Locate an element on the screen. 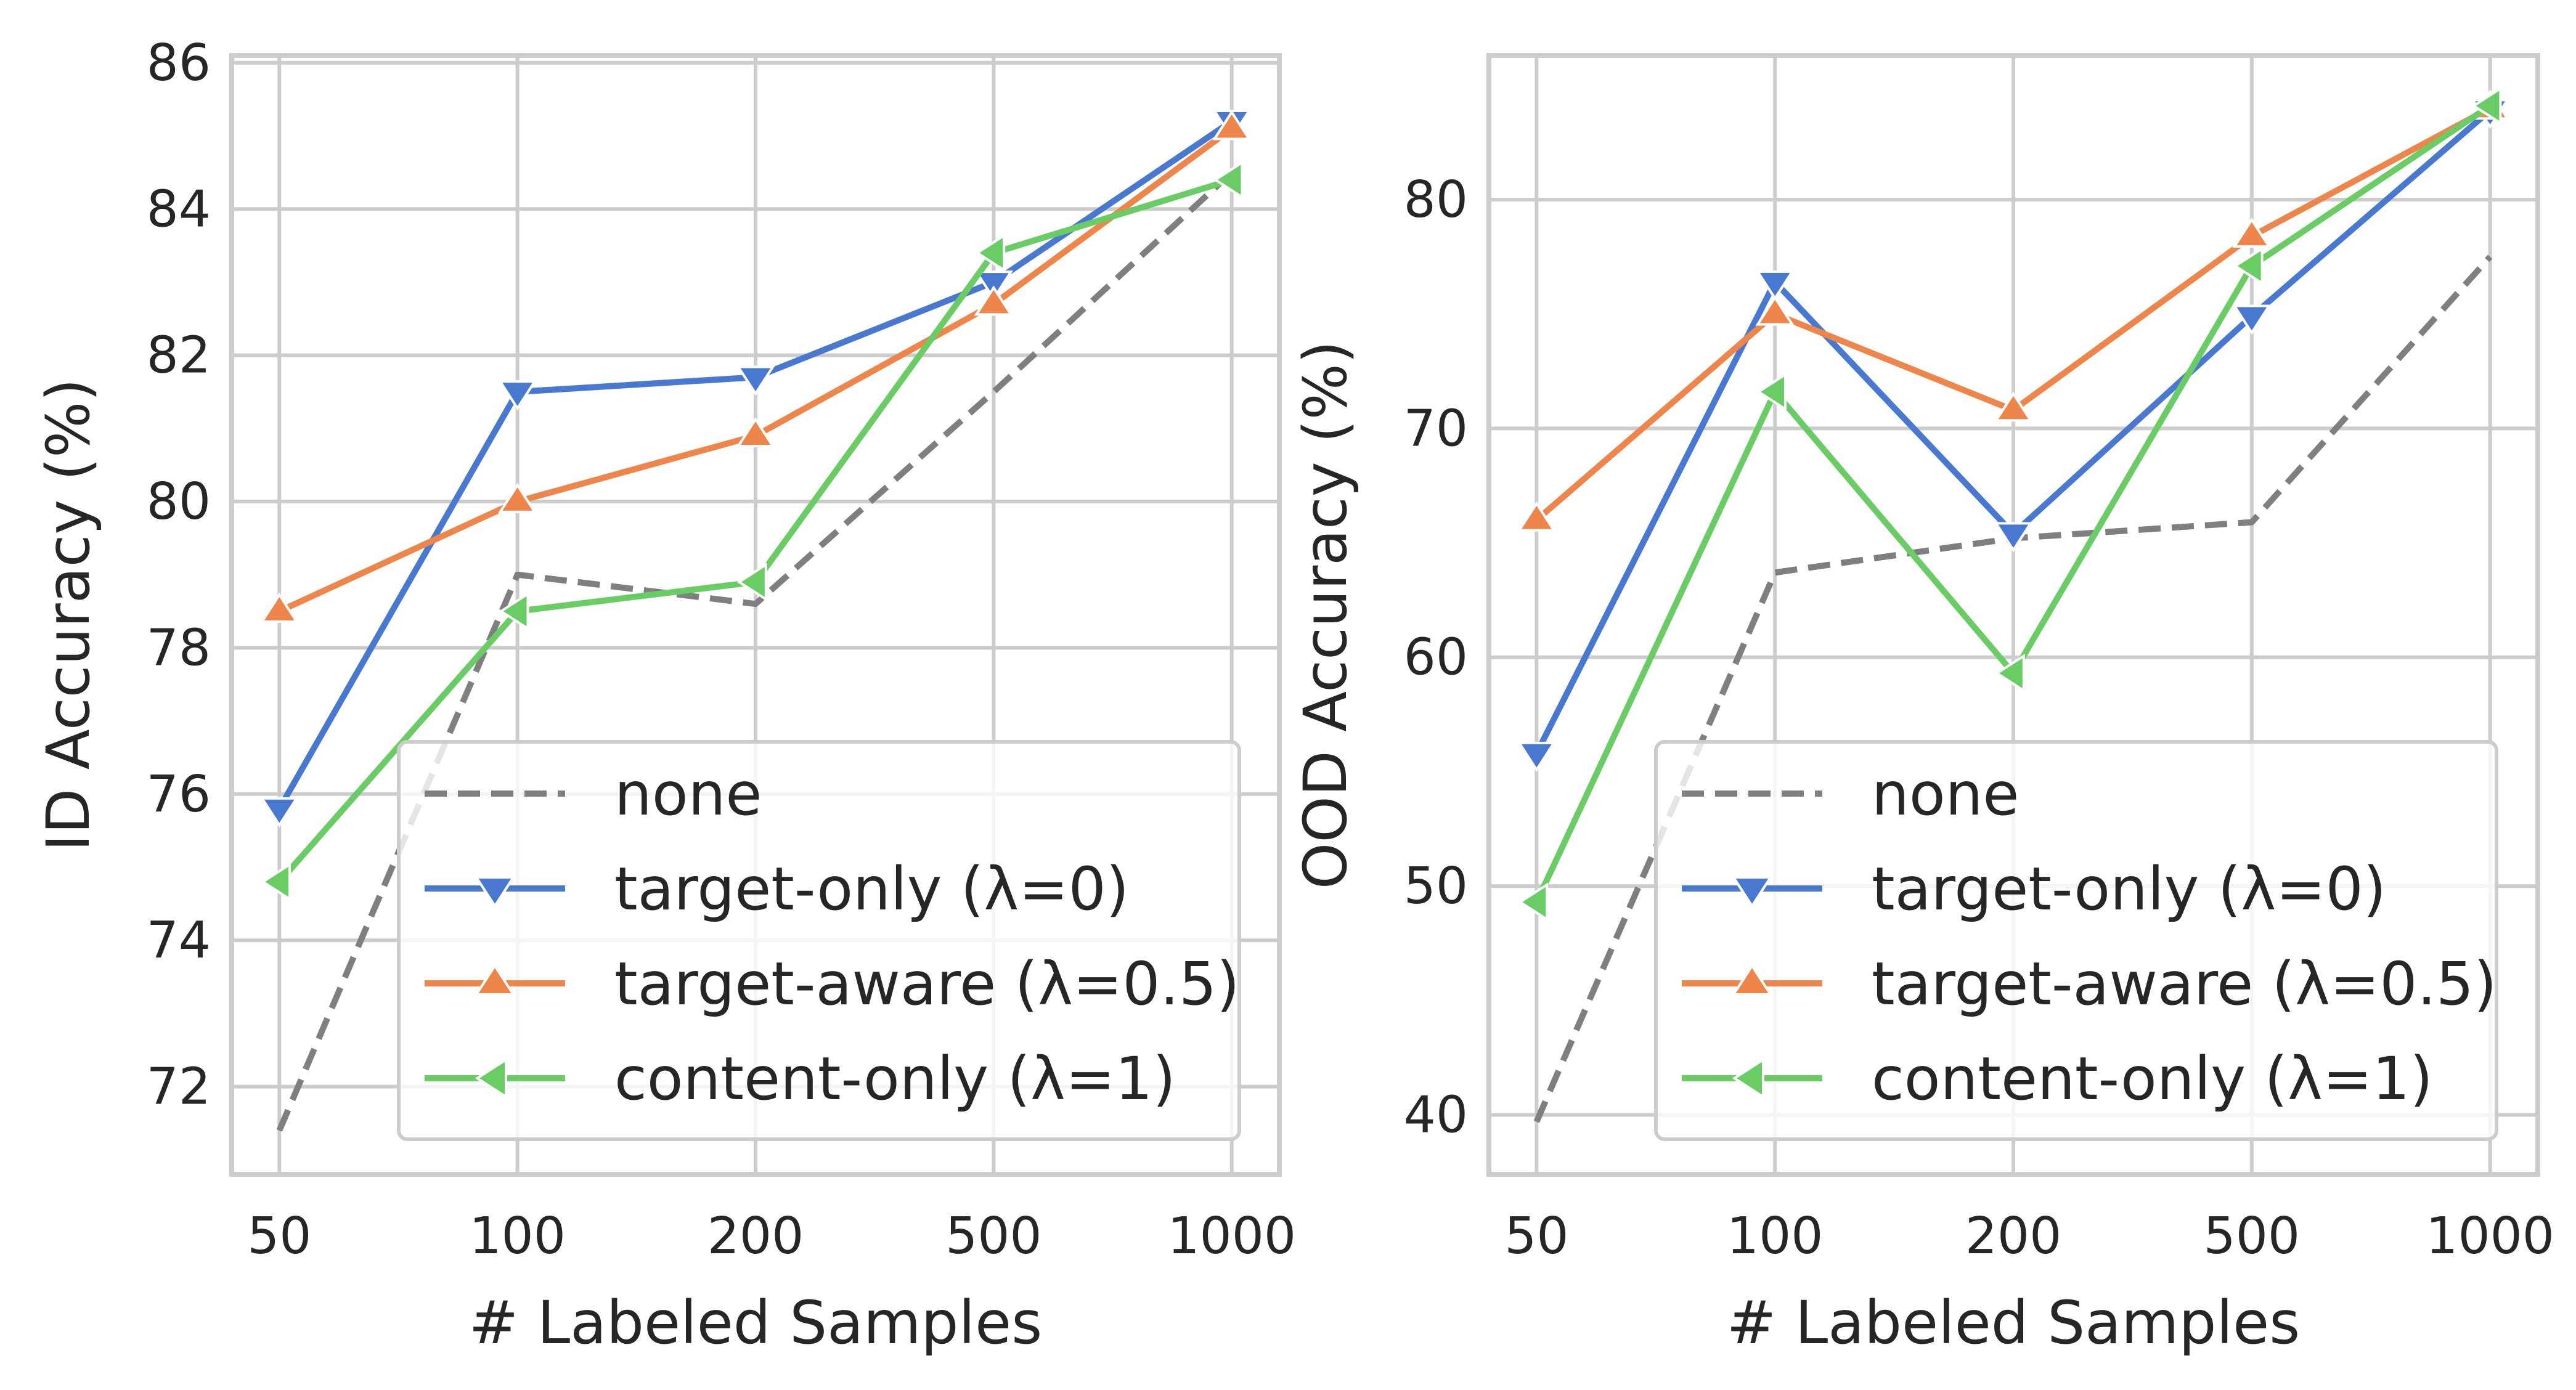 The image size is (2576, 1390). y-tick-label: 84 is located at coordinates (179, 209).